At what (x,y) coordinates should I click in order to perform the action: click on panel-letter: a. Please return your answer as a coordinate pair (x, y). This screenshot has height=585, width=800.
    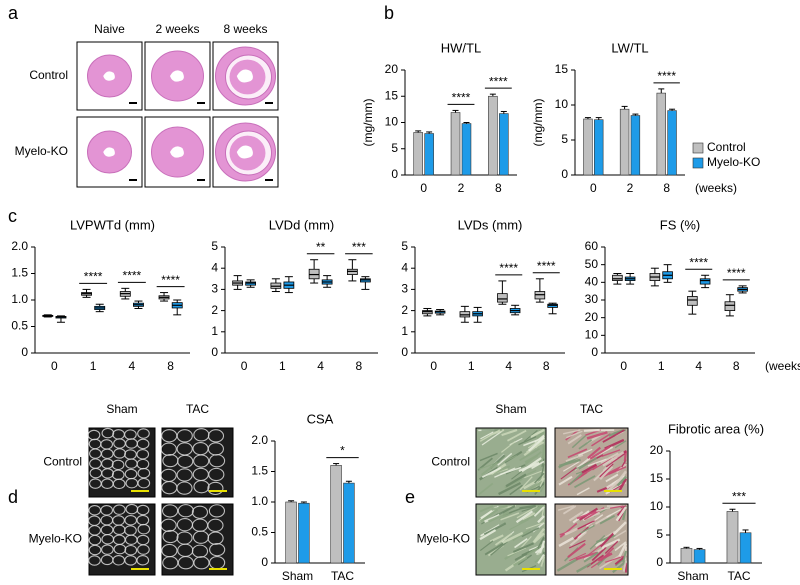
    Looking at the image, I should click on (13, 13).